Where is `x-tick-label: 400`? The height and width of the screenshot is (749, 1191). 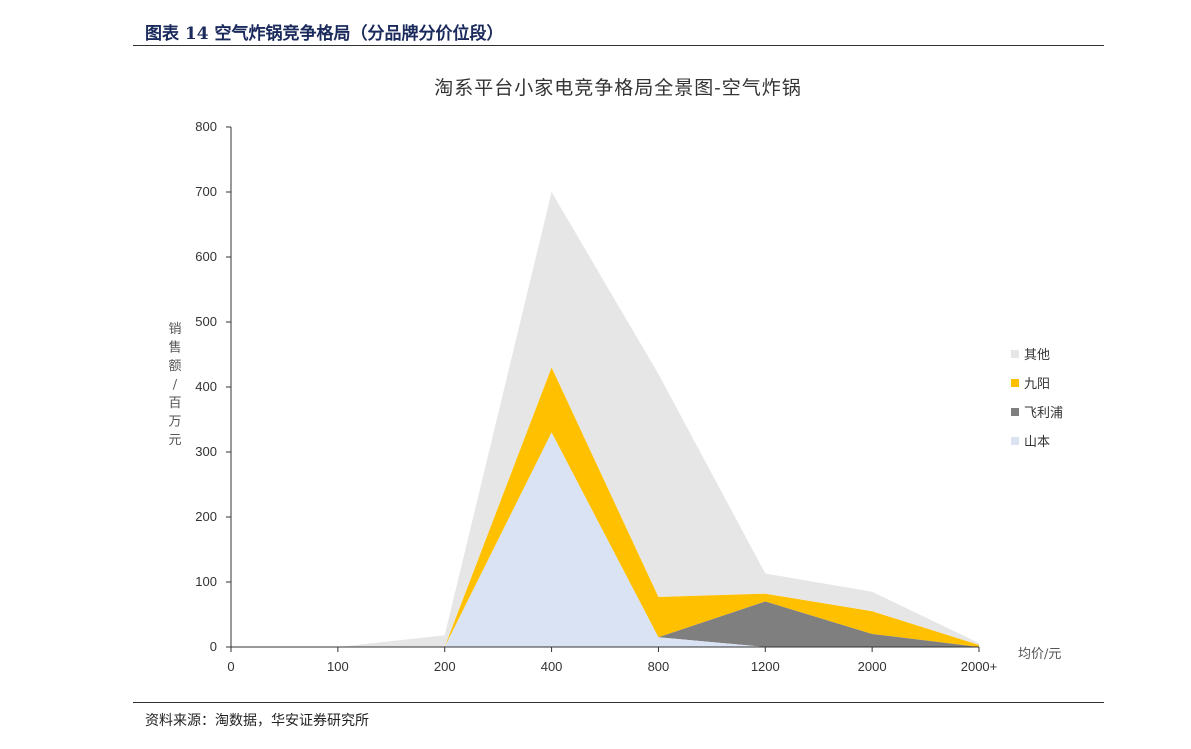 x-tick-label: 400 is located at coordinates (552, 666).